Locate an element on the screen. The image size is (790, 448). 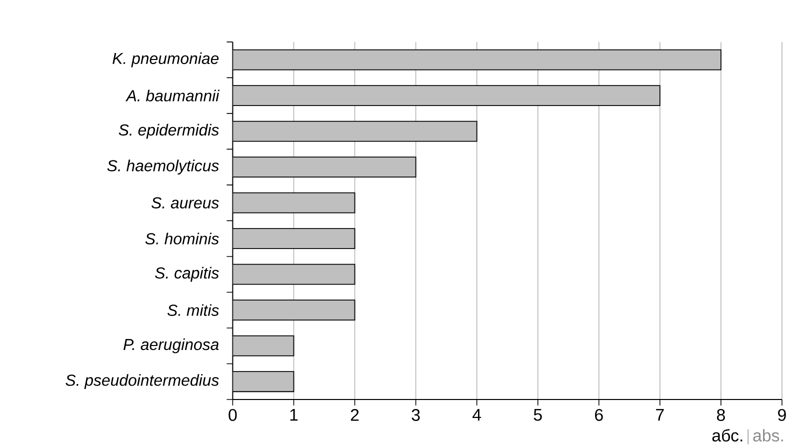
y-tick-label: S. haemolyticus is located at coordinates (163, 167).